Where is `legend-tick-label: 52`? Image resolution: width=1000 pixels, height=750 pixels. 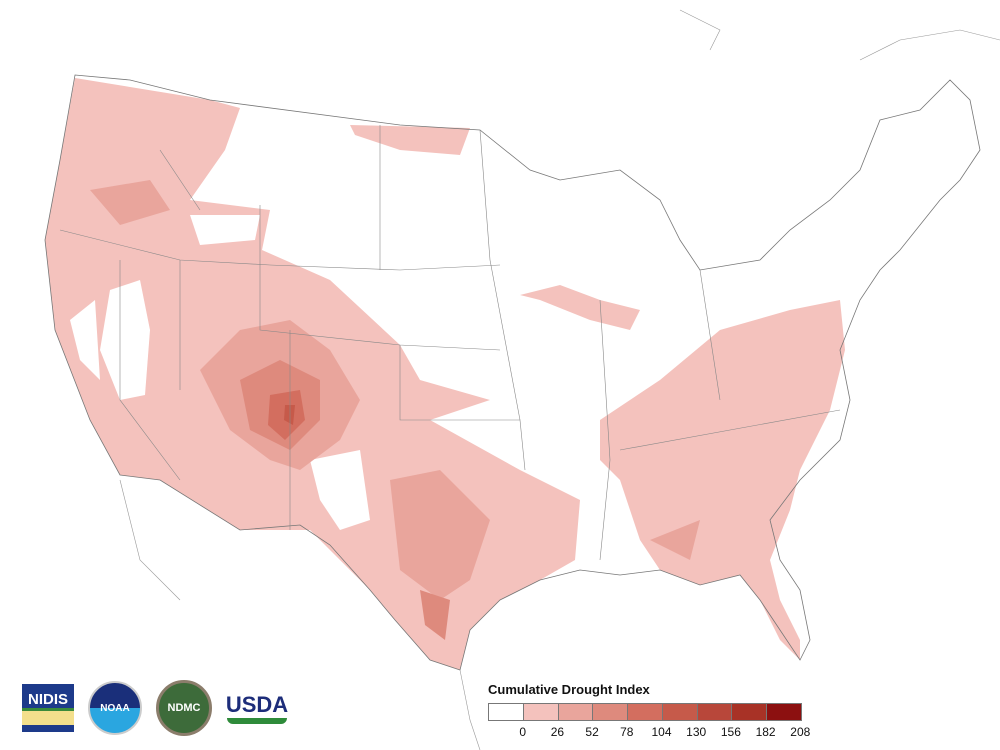
legend-tick-label: 52 is located at coordinates (592, 732).